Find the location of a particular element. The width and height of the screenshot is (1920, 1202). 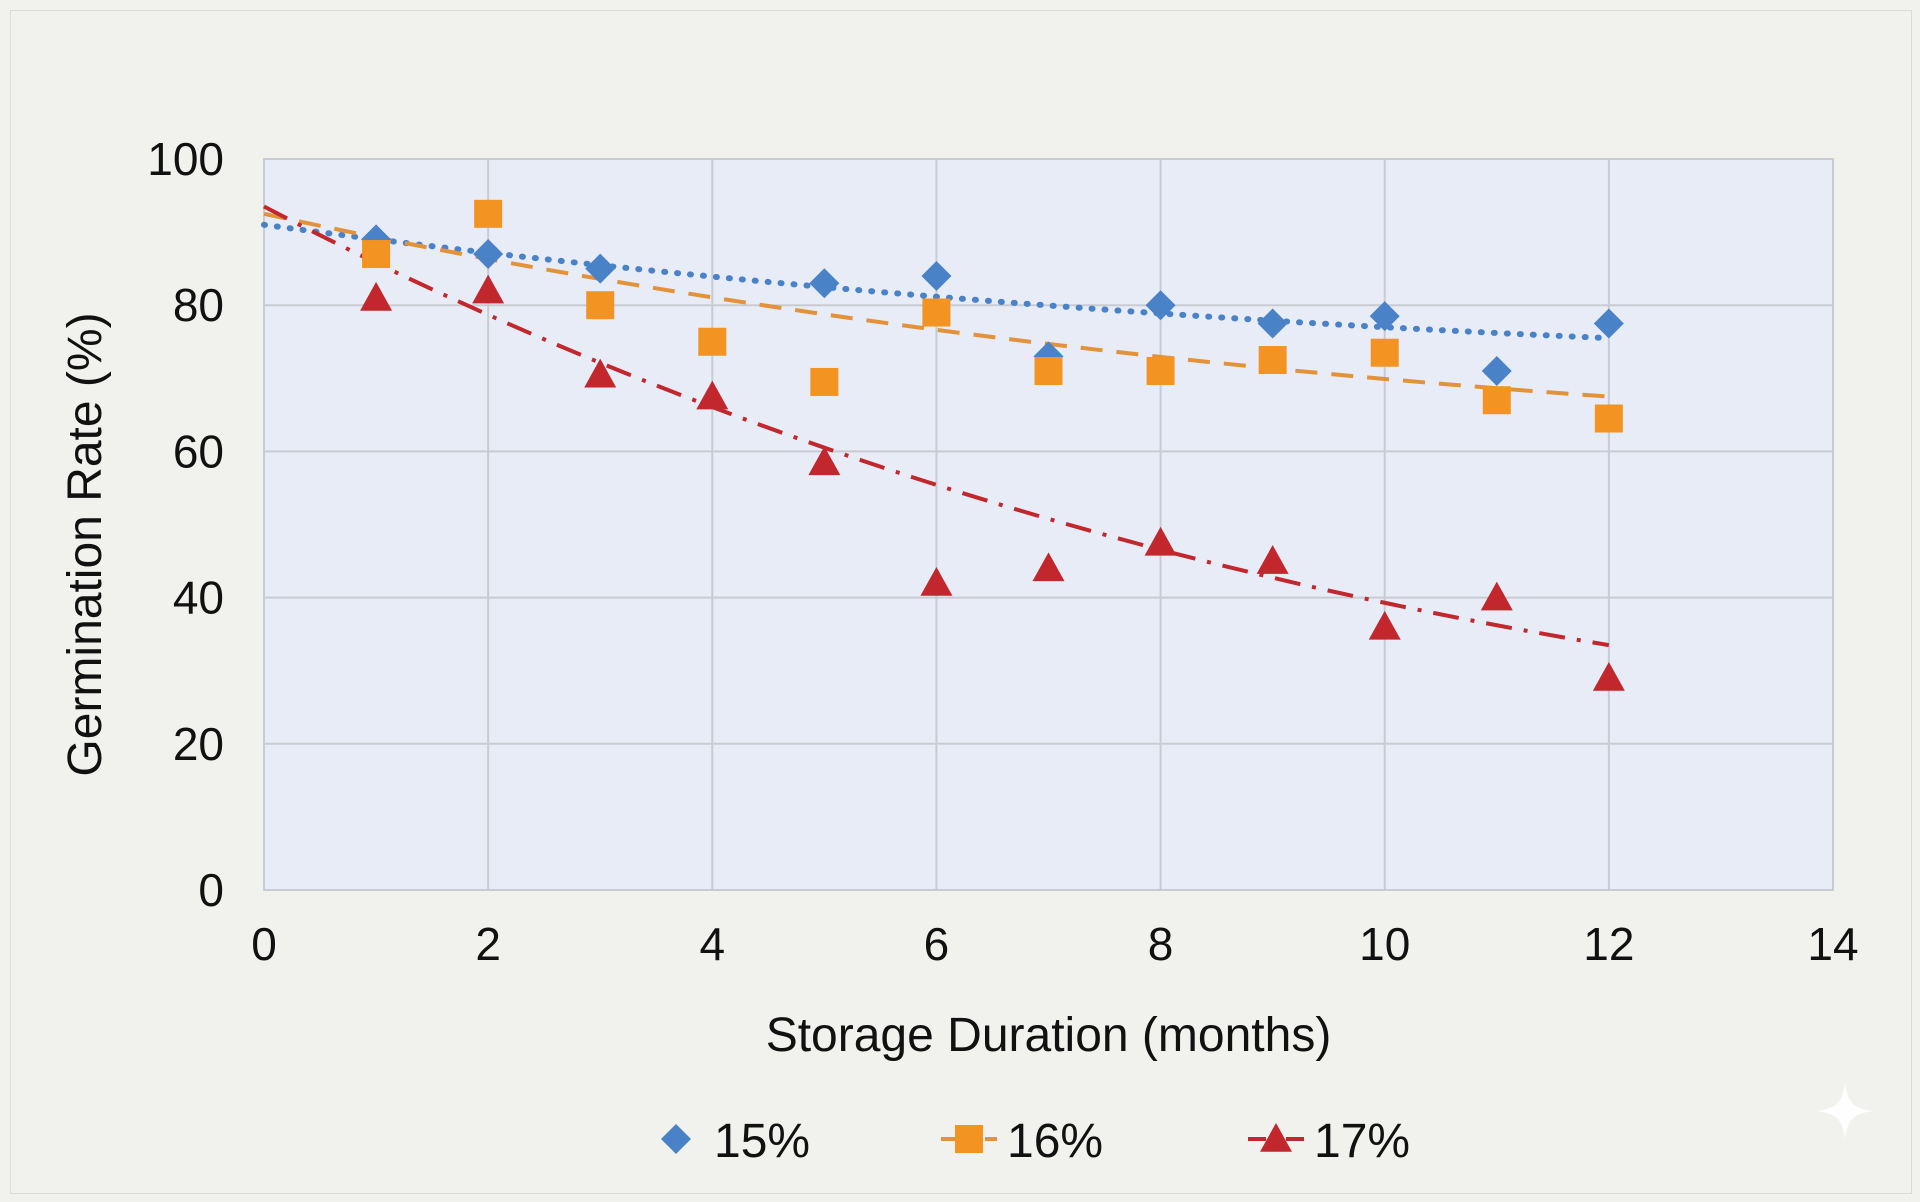

y-axis-title: Germination Rate (%) is located at coordinates (85, 544).